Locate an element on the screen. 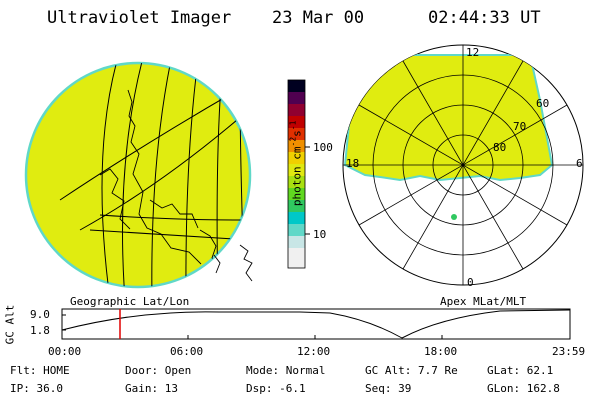 This screenshot has width=600, height=400. status-seq: Seq: 39 is located at coordinates (388, 388).